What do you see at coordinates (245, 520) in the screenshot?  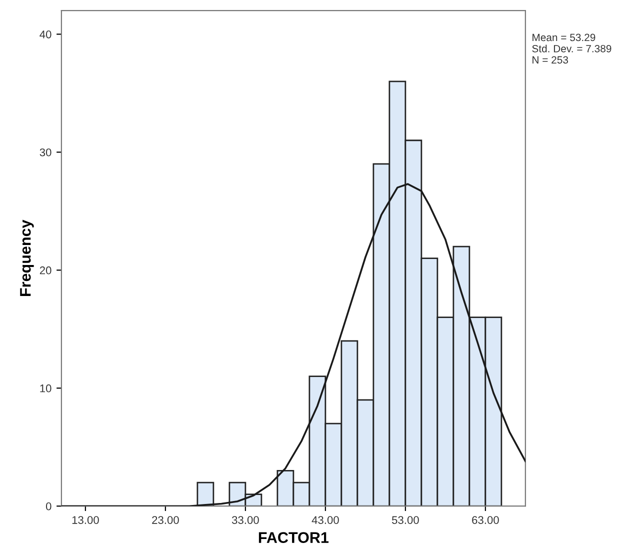 I see `x-tick-label: 33.00` at bounding box center [245, 520].